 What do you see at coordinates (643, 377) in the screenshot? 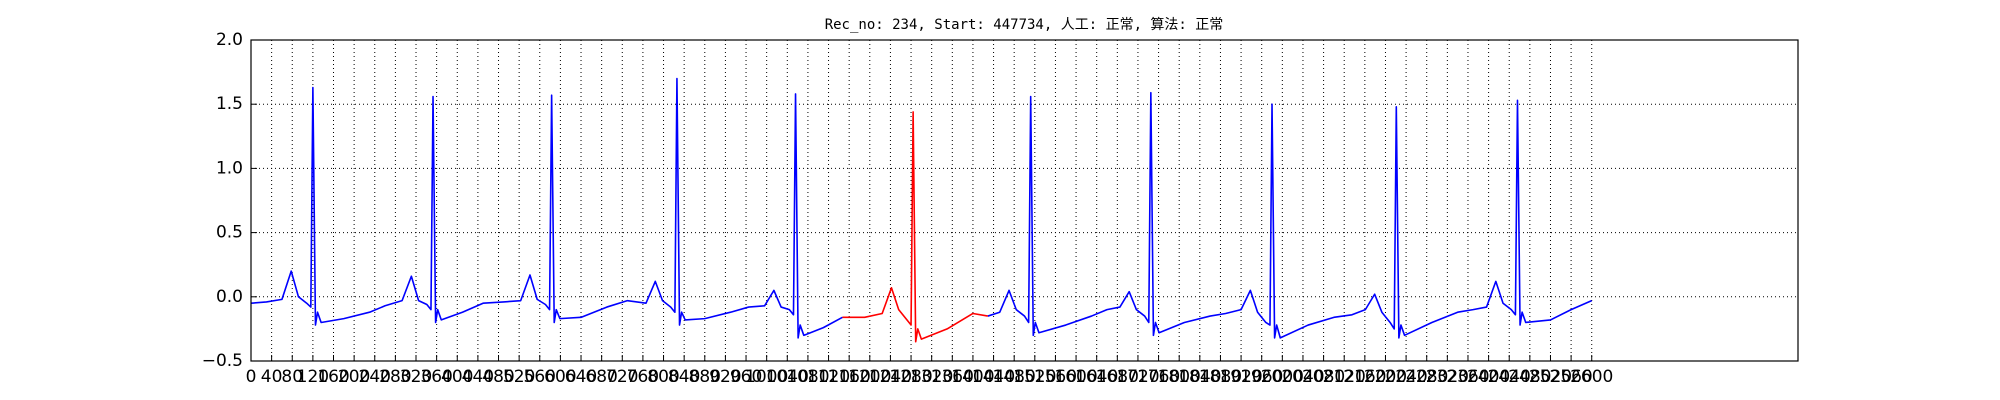
I see `x-tick-label: 760` at bounding box center [643, 377].